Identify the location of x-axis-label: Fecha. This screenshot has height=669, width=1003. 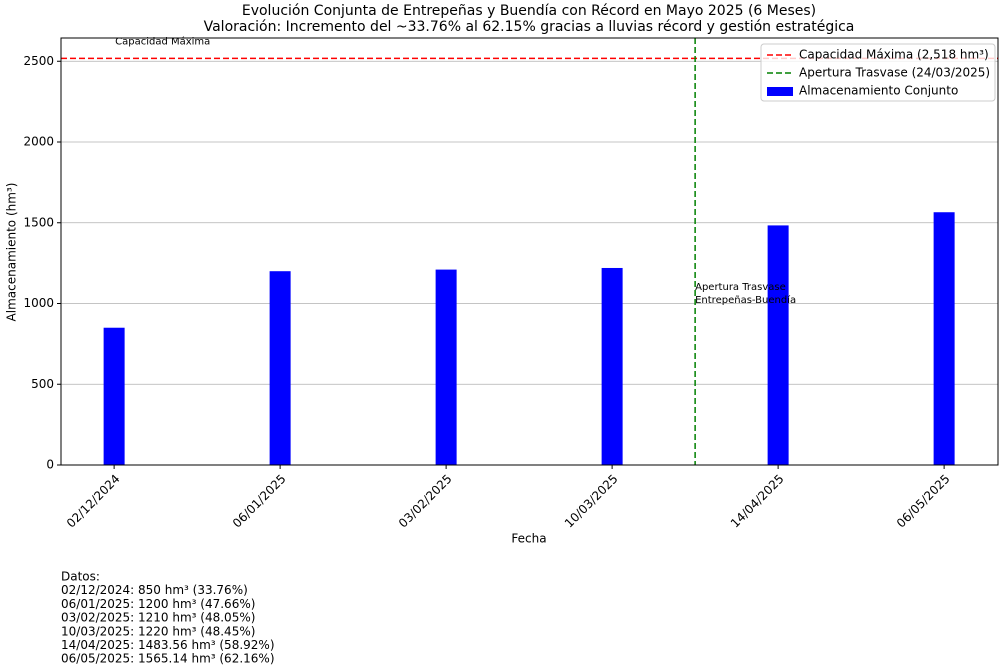
(528, 539).